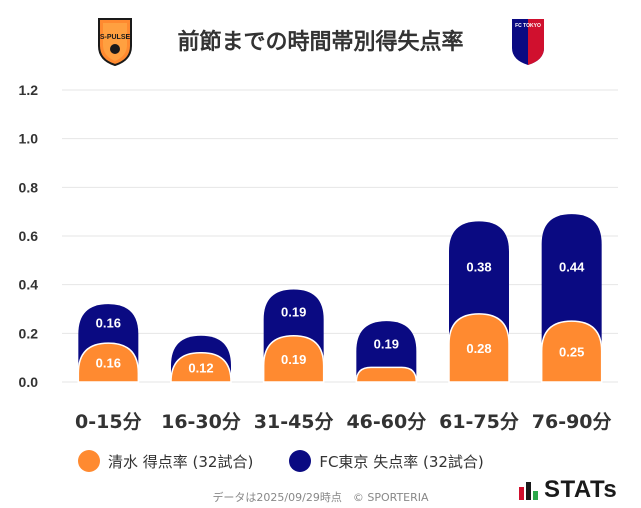 The width and height of the screenshot is (641, 508). I want to click on x-tick-label: 31-45分, so click(294, 422).